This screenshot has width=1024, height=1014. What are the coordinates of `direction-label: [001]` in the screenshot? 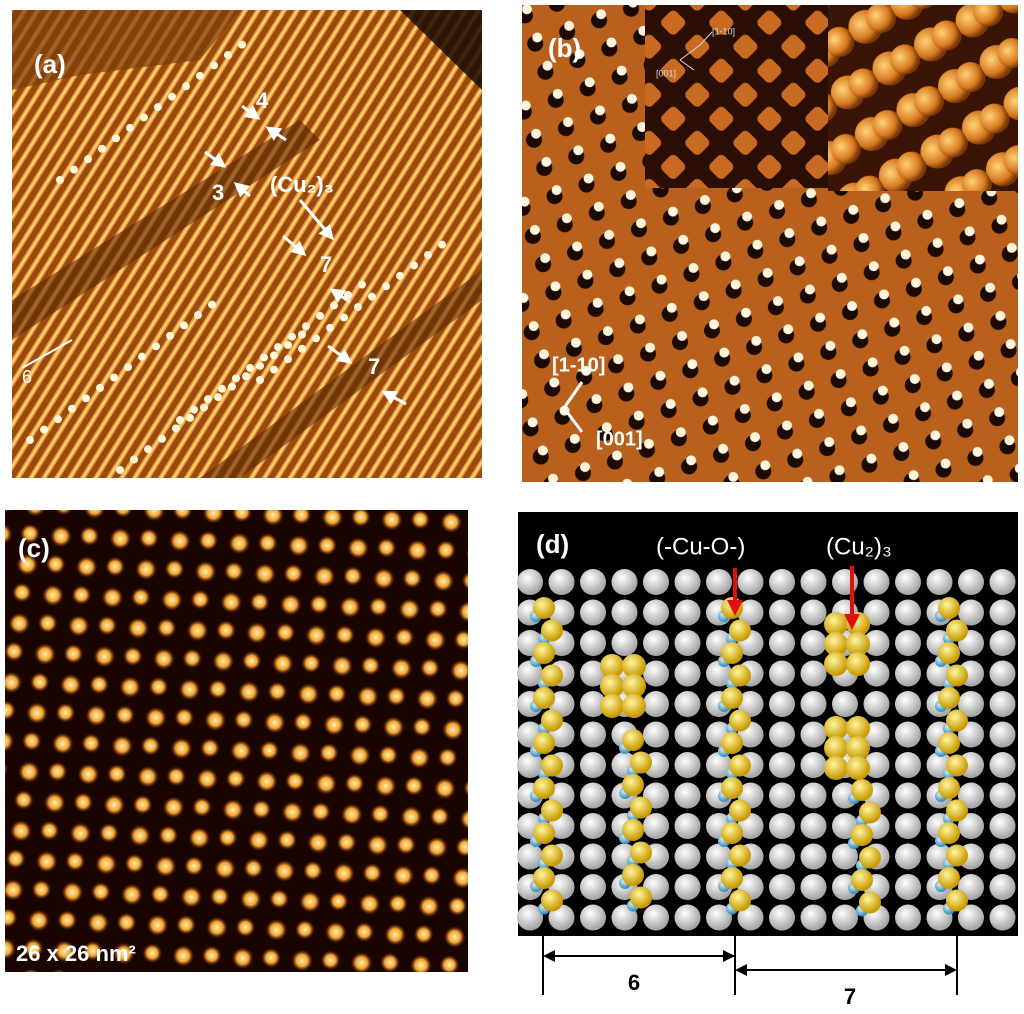 It's located at (619, 439).